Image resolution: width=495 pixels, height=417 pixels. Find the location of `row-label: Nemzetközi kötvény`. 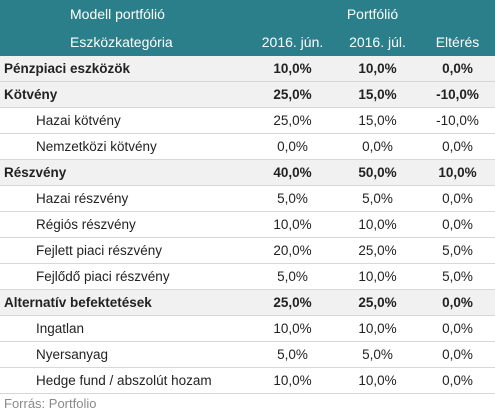

row-label: Nemzetközi kötvény is located at coordinates (125, 146).